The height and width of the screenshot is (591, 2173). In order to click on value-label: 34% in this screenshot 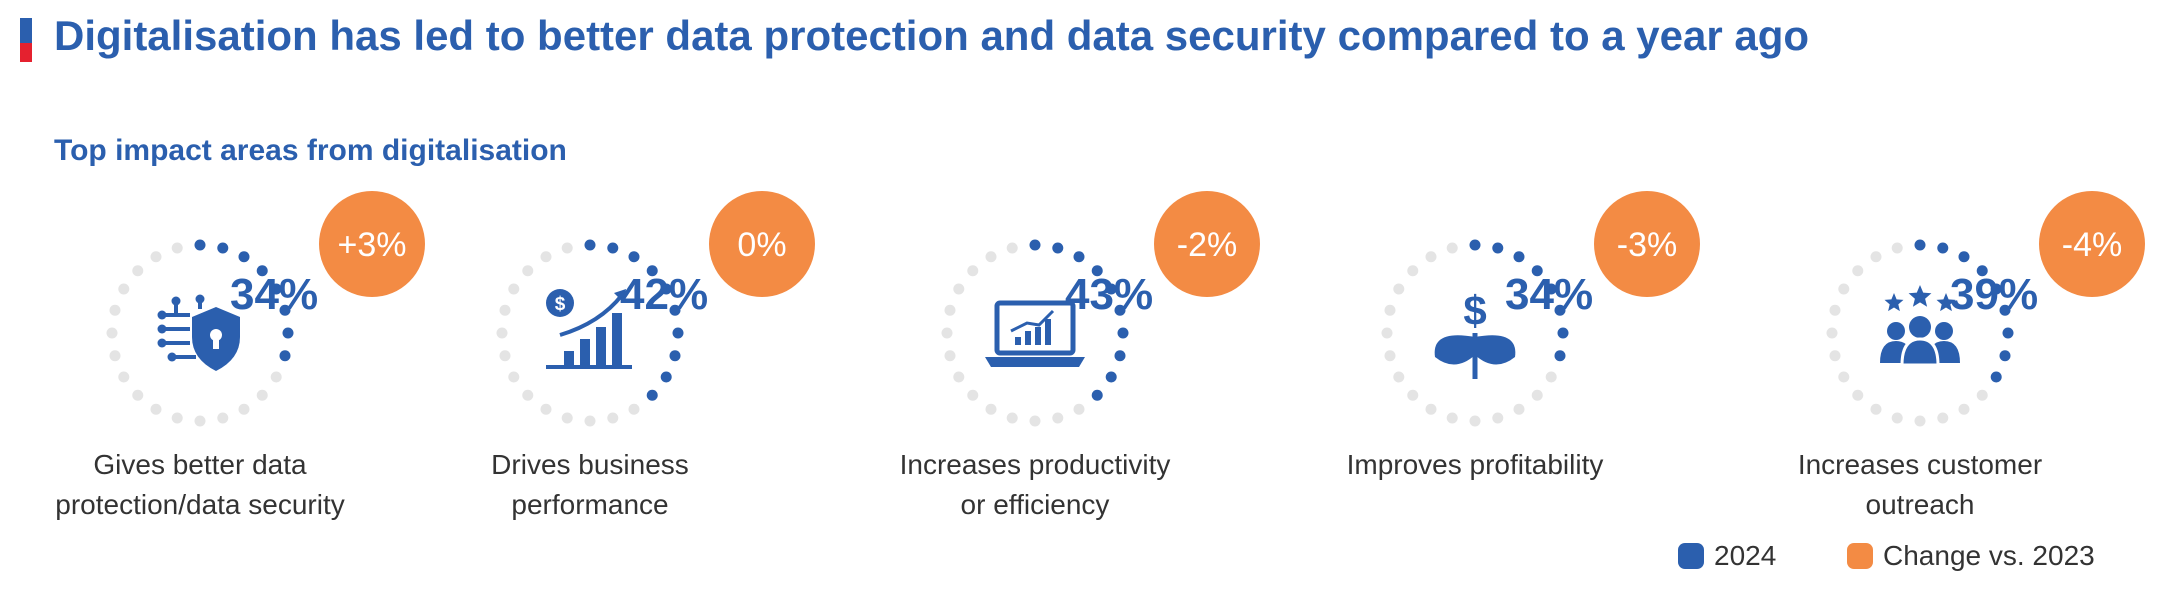, I will do `click(1549, 294)`.